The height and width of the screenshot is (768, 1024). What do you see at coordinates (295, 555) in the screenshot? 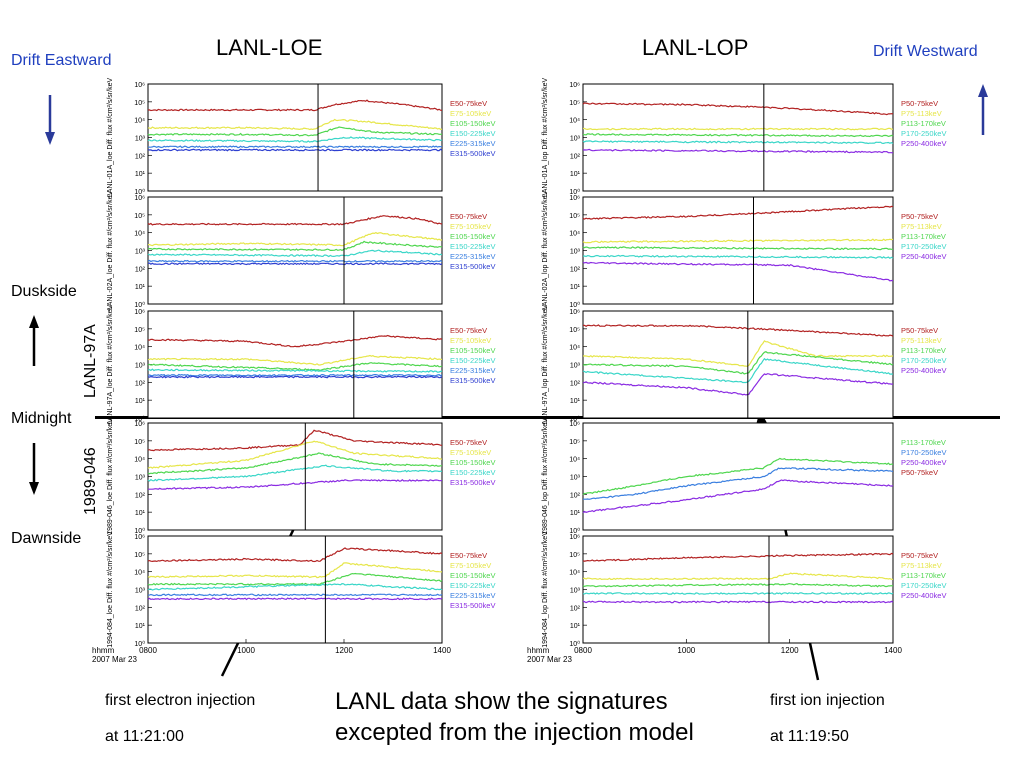
I see `series-line-E50-75keV` at bounding box center [295, 555].